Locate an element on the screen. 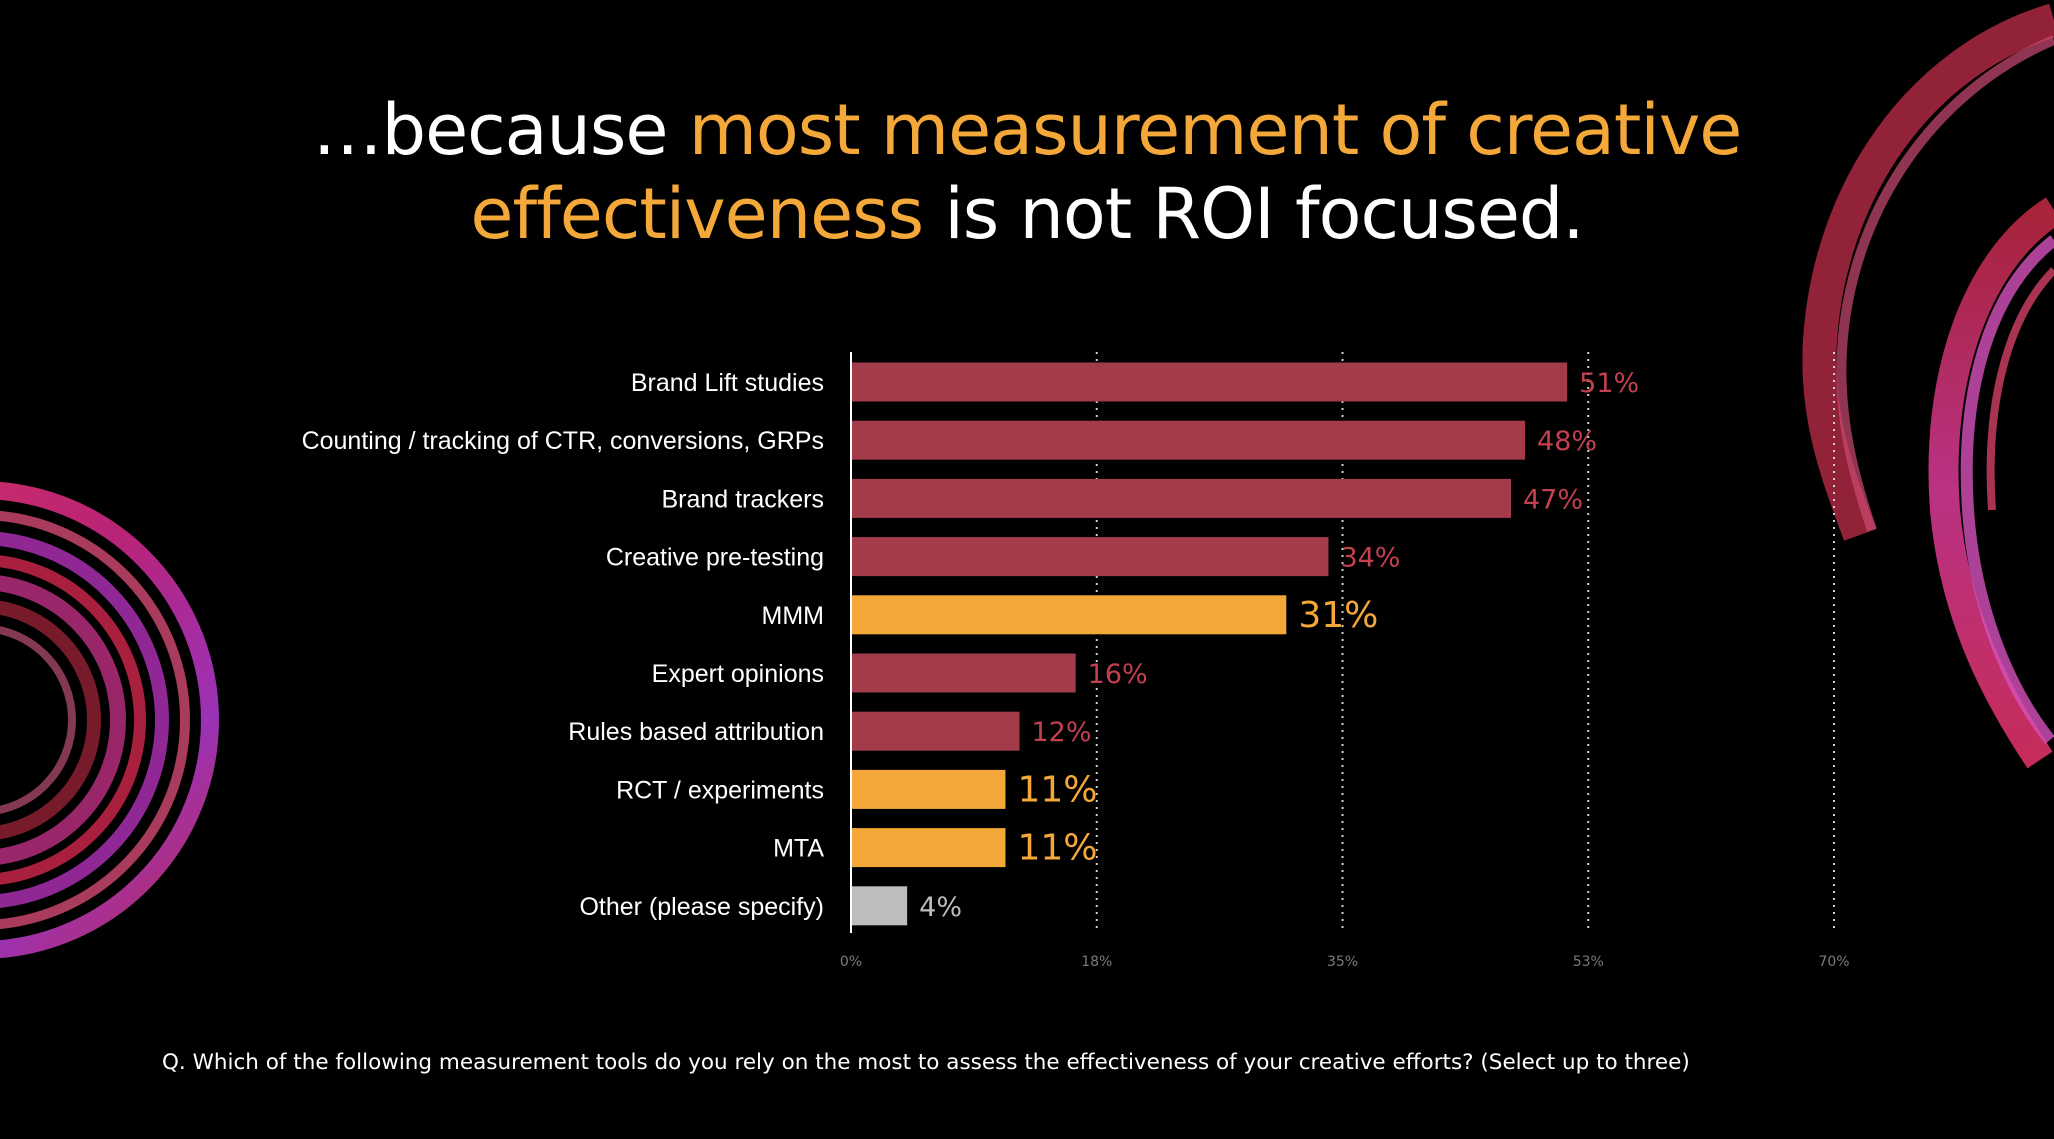  data-label: 34% is located at coordinates (1370, 558).